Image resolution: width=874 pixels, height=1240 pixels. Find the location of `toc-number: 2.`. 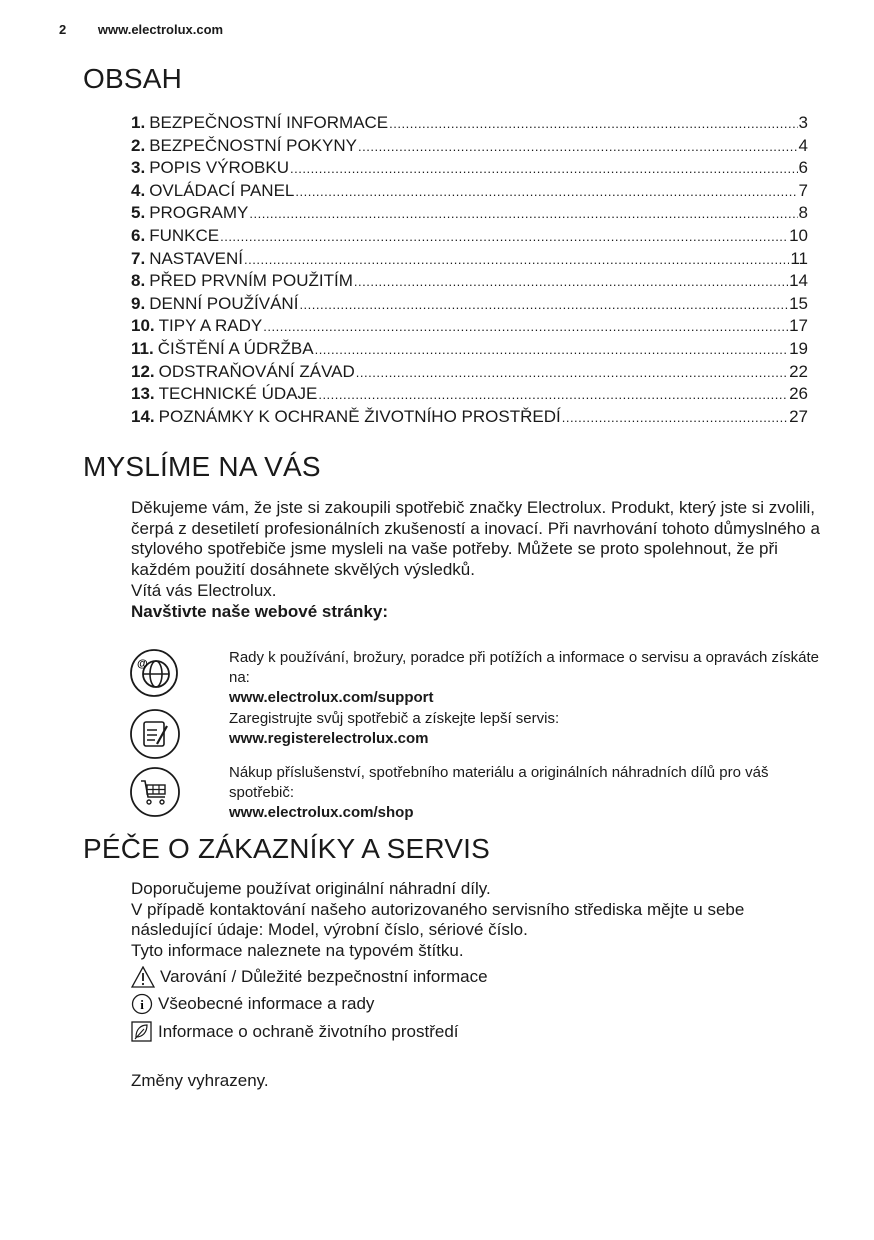

toc-number: 2. is located at coordinates (138, 145).